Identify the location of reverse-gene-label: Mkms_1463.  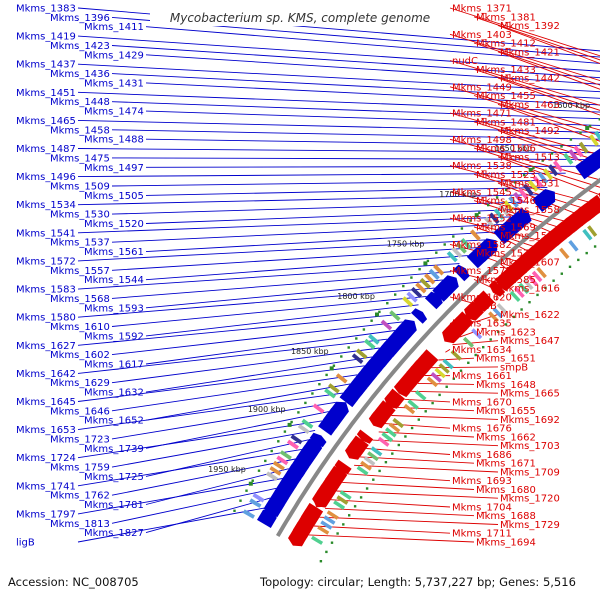
(530, 105).